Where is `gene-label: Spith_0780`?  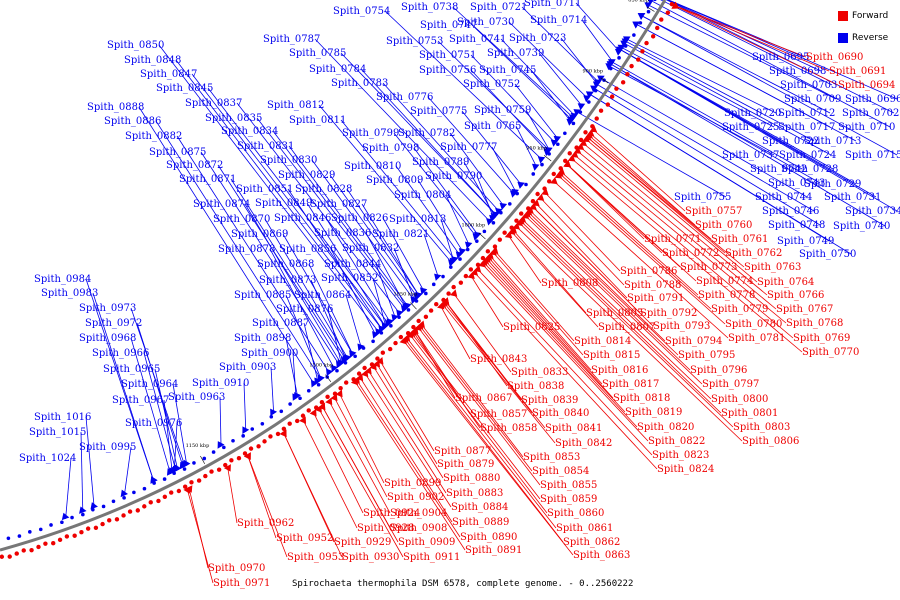
gene-label: Spith_0780 is located at coordinates (753, 324).